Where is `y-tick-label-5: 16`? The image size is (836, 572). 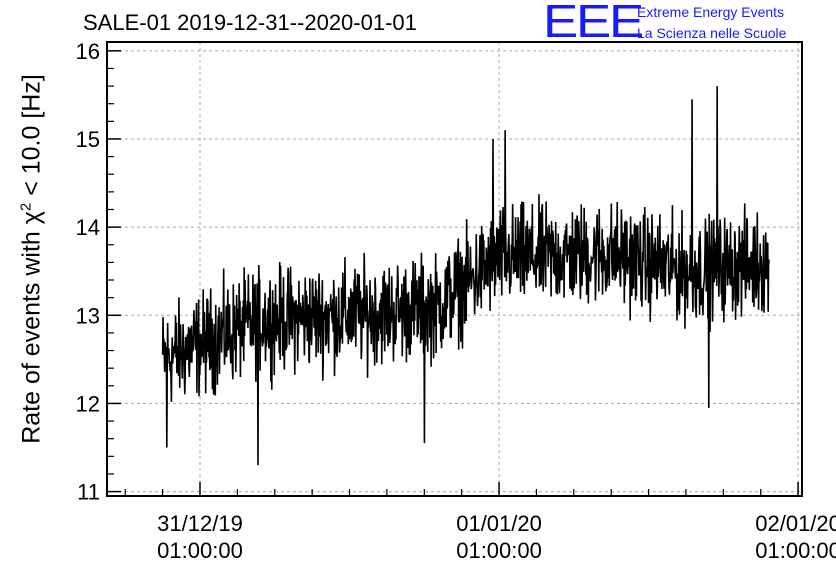
y-tick-label-5: 16 is located at coordinates (88, 51).